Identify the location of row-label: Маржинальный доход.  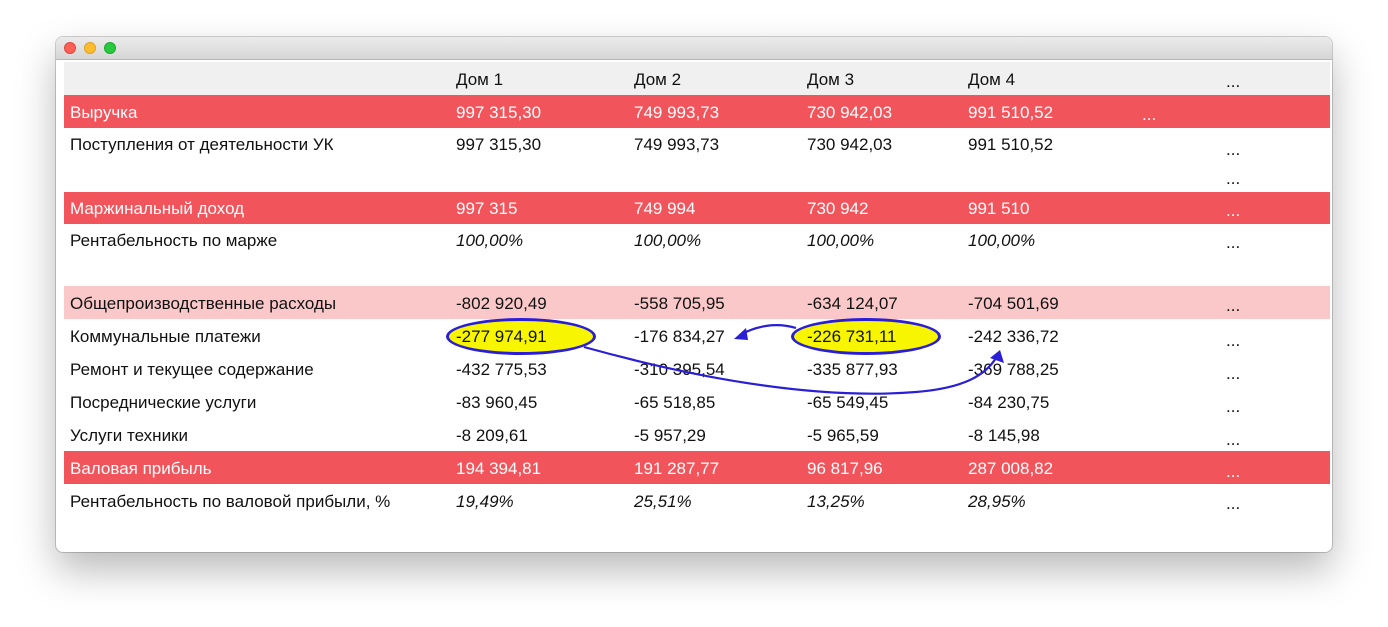
(157, 208).